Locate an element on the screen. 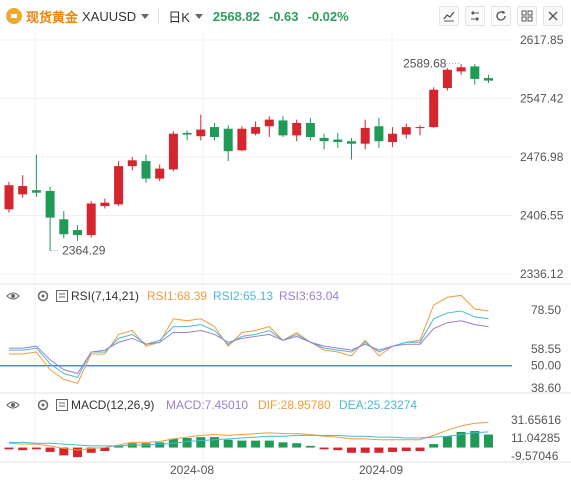 This screenshot has height=484, width=571. dea-value: DEA:25.23274 is located at coordinates (378, 405).